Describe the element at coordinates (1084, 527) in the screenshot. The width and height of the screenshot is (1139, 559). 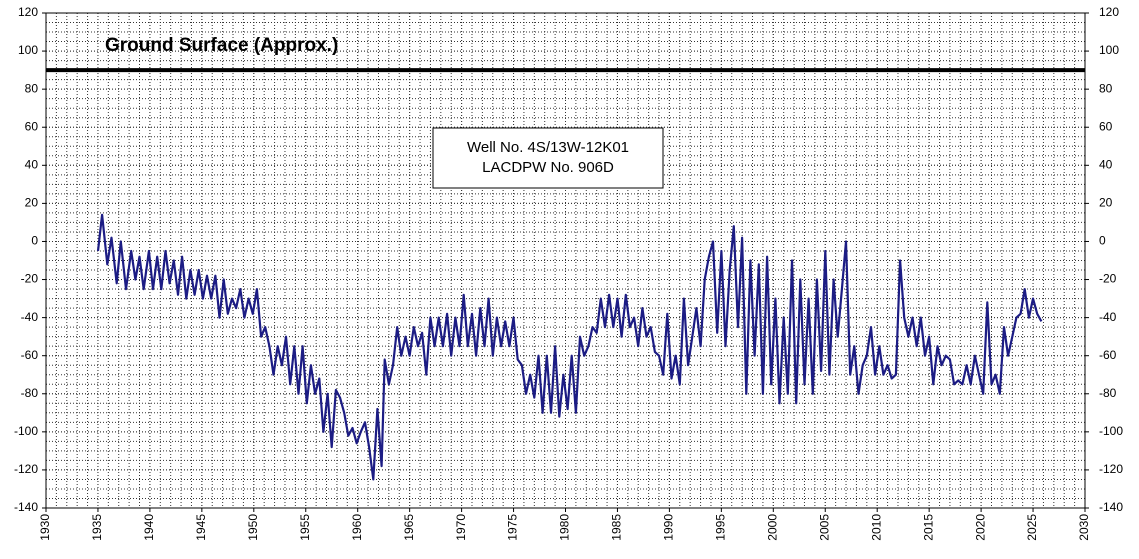
I see `x-tick-label: 2030` at that location.